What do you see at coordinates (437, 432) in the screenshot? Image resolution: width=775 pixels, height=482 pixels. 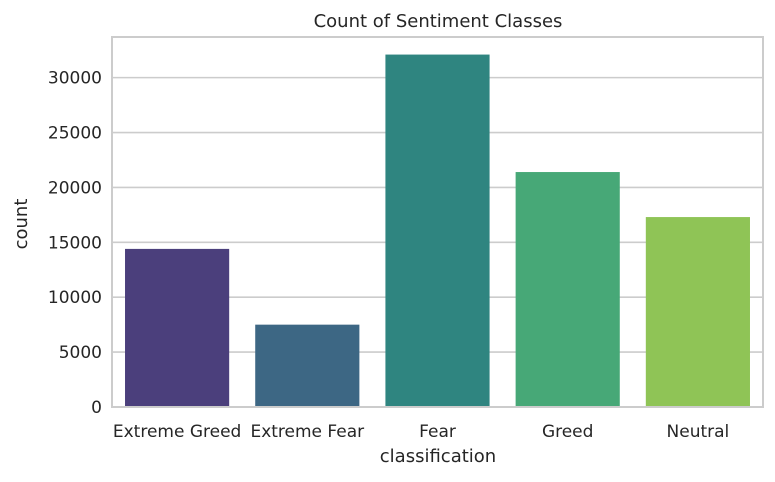 I see `x-tick-label: Fear` at bounding box center [437, 432].